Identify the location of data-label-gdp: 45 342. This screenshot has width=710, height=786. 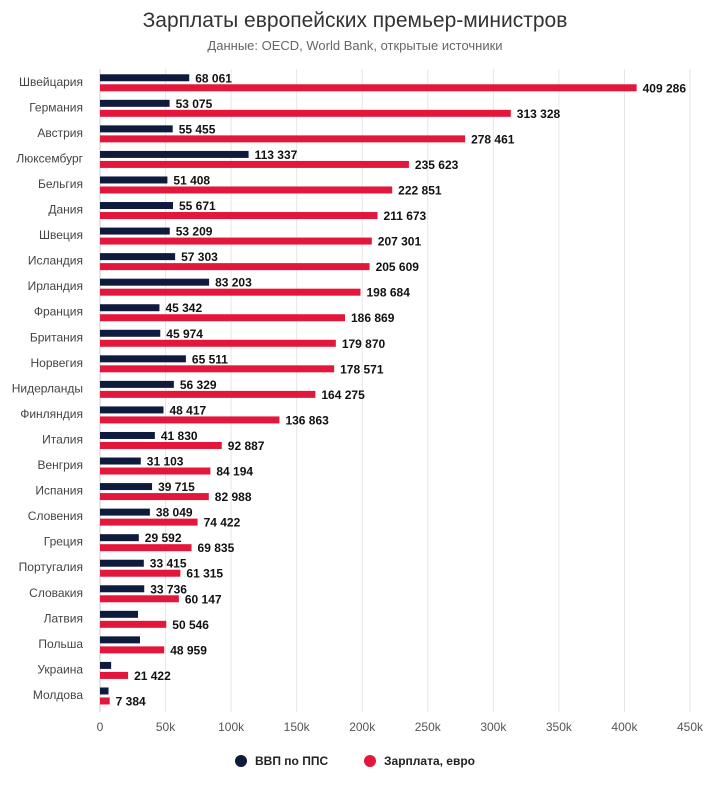
(183, 308).